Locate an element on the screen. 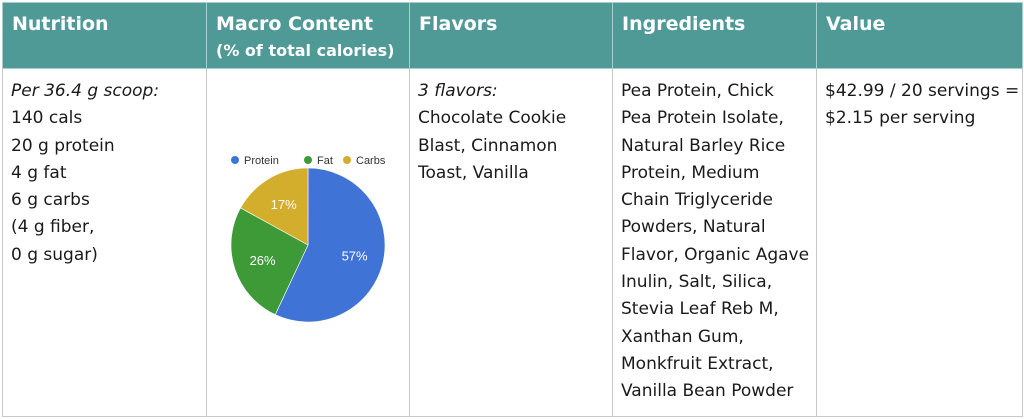 The image size is (1024, 419). per-serving-text: $2.15 per serving is located at coordinates (900, 118).